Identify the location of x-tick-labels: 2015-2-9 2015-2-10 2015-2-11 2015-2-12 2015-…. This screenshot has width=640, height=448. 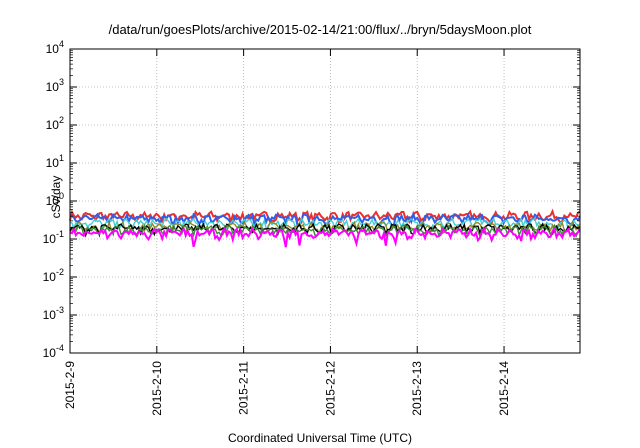
(287, 388).